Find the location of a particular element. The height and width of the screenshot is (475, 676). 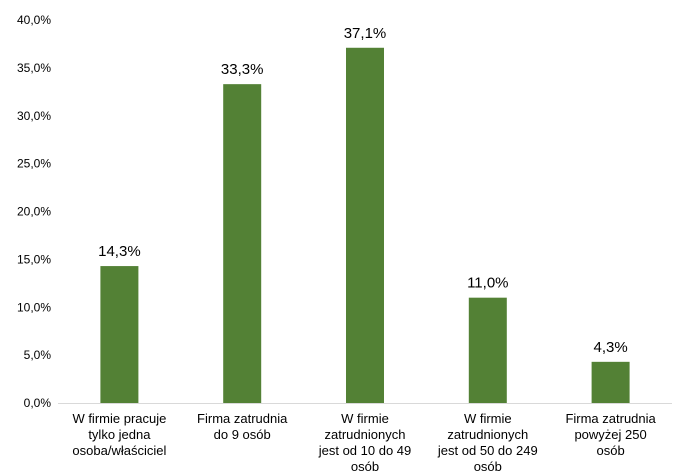

y-tick-label: 40,0% is located at coordinates (34, 20).